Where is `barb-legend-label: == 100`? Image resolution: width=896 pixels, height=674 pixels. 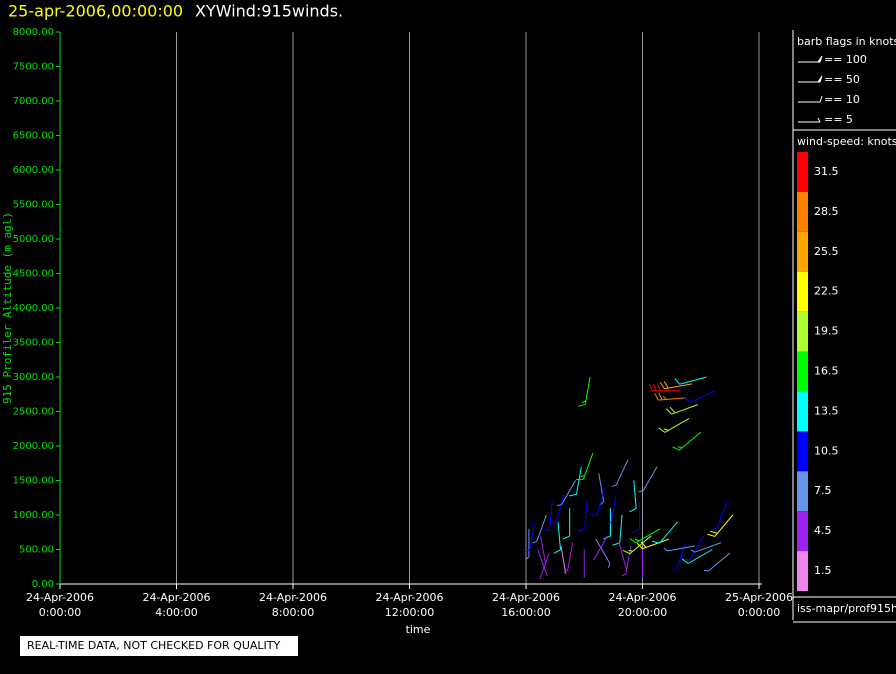 barb-legend-label: == 100 is located at coordinates (845, 59).